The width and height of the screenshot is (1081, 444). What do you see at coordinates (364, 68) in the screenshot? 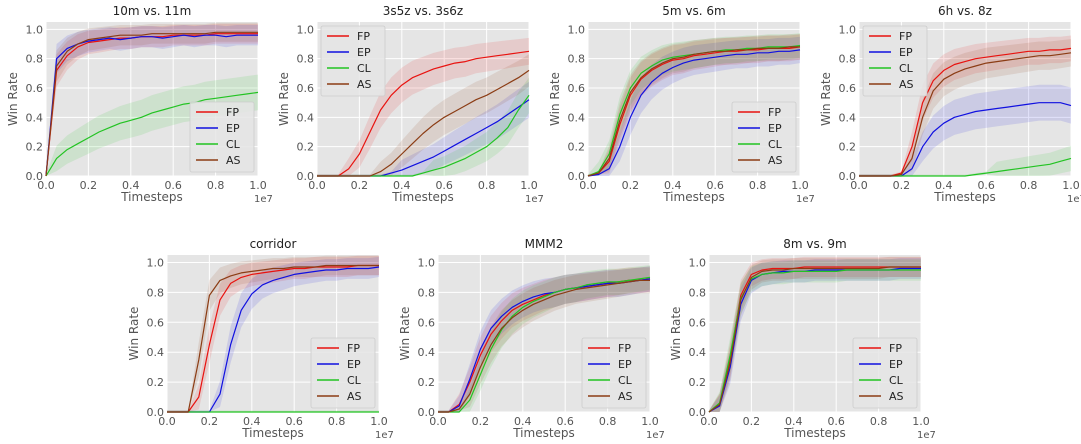
I see `legend-label-CL: CL` at bounding box center [364, 68].